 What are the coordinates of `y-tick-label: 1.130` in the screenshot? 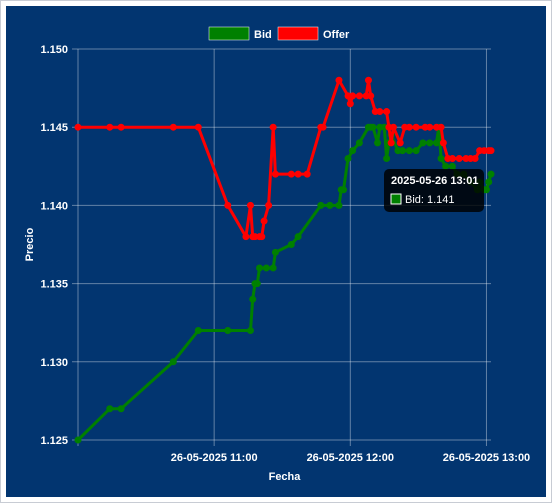 It's located at (54, 363).